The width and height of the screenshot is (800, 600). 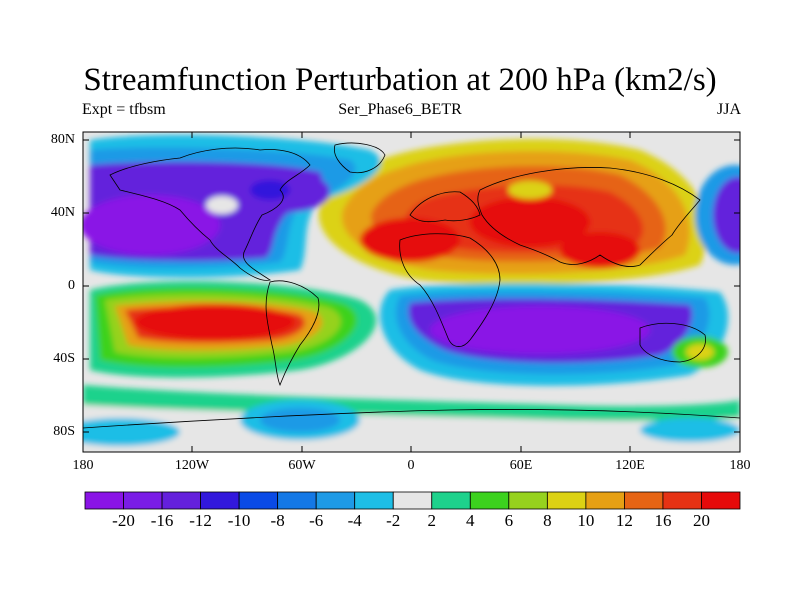 I want to click on lat-label-40s: 40S, so click(x=64, y=358).